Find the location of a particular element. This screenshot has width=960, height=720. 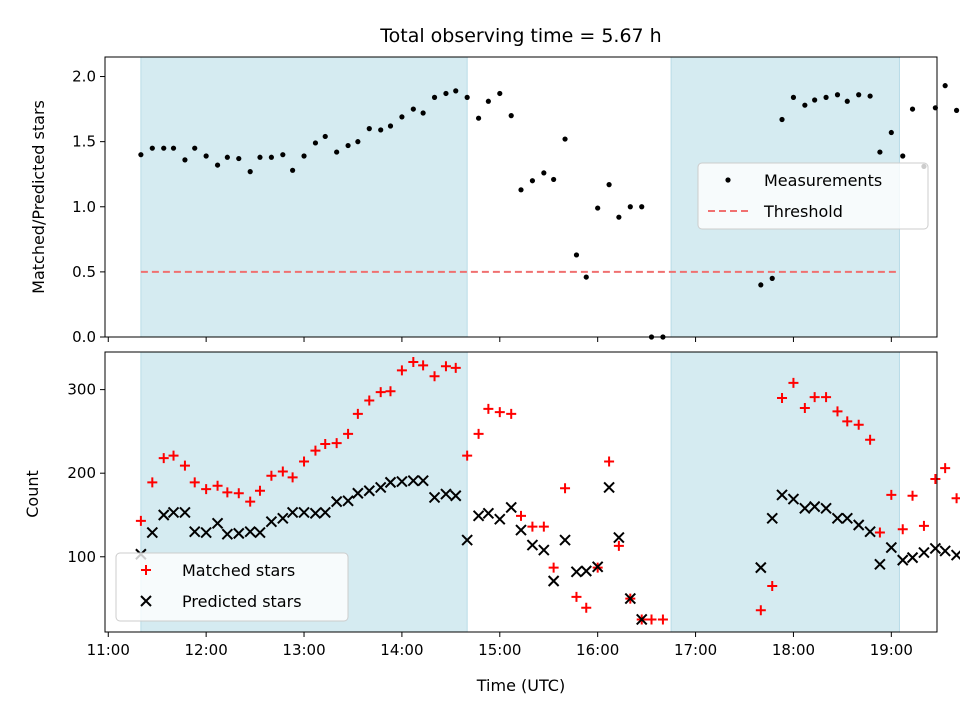

y-tick-label: 0.0 is located at coordinates (84, 337).